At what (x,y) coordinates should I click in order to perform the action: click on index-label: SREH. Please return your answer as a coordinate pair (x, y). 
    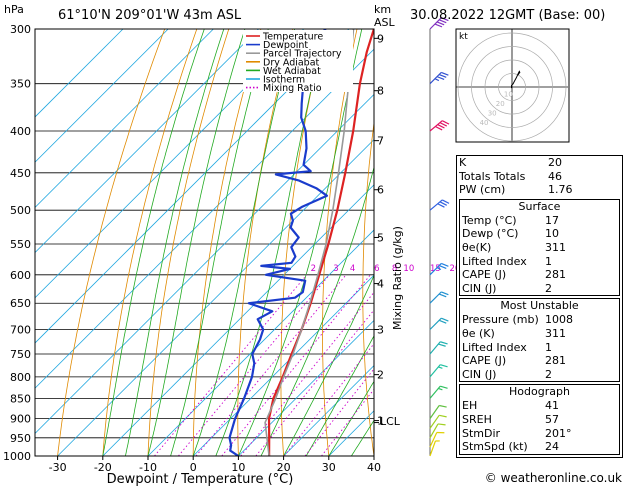
    Looking at the image, I should click on (477, 419).